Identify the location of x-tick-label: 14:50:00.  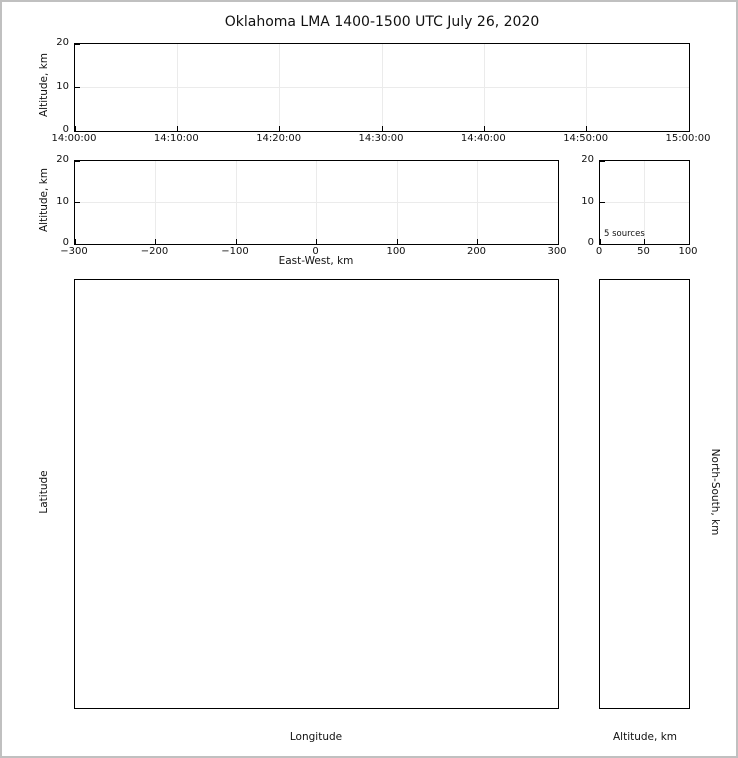
(586, 138).